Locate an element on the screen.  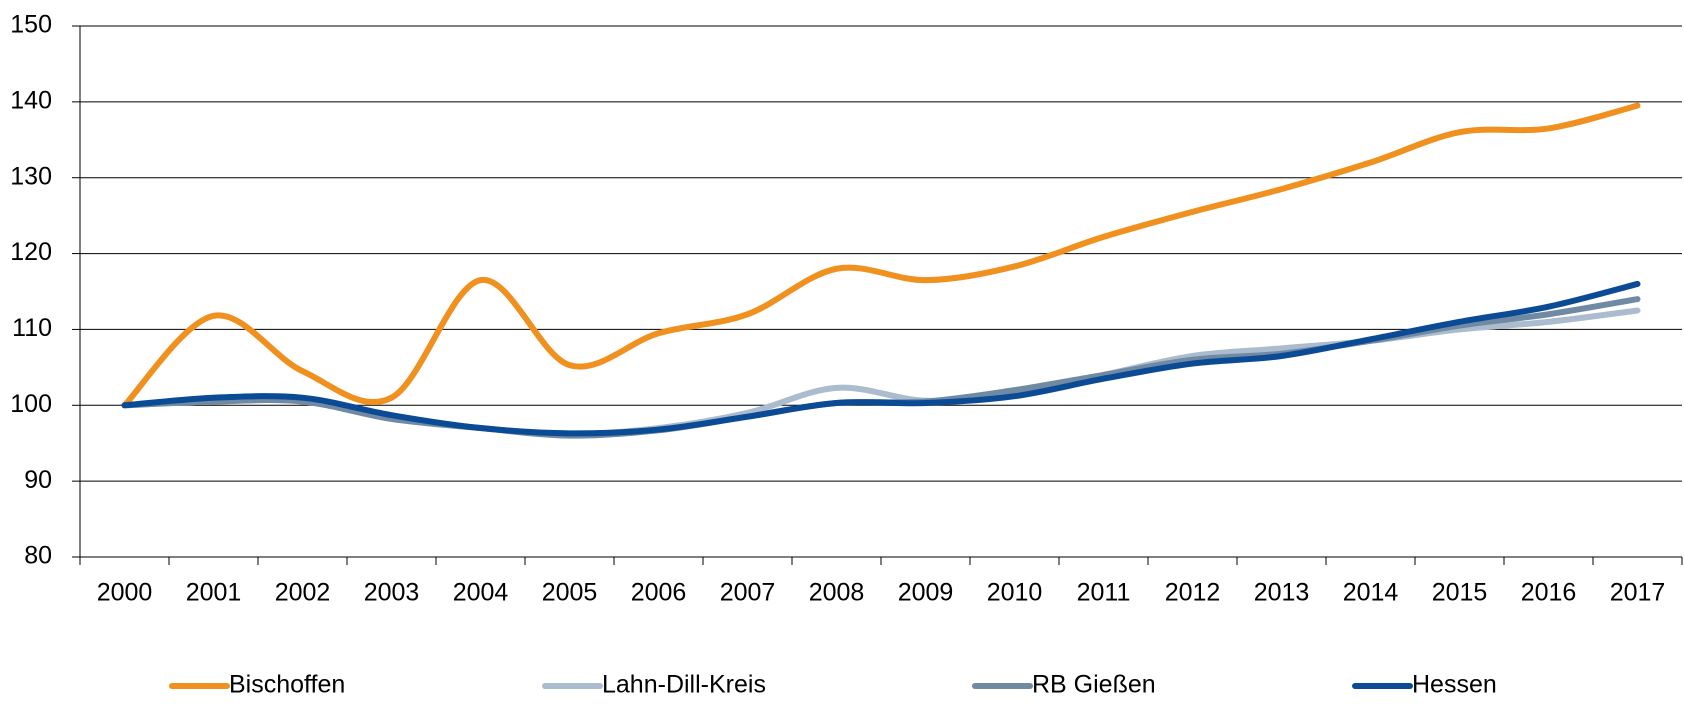
x-tick-label: 2002 is located at coordinates (303, 593).